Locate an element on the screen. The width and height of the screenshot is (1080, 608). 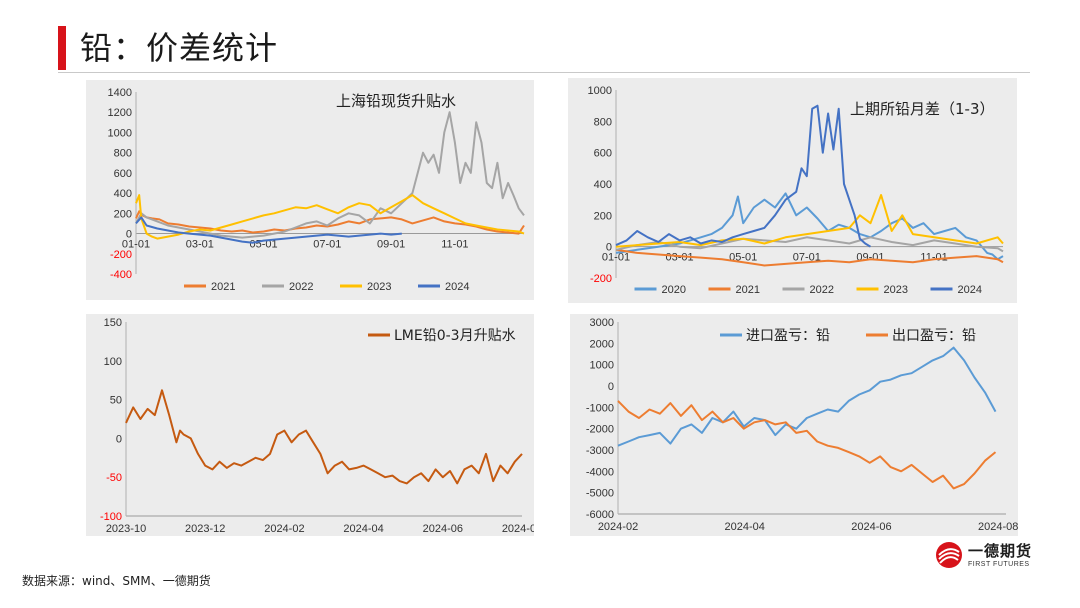
chart-title: 上海铅现货升贴水 is located at coordinates (396, 101).